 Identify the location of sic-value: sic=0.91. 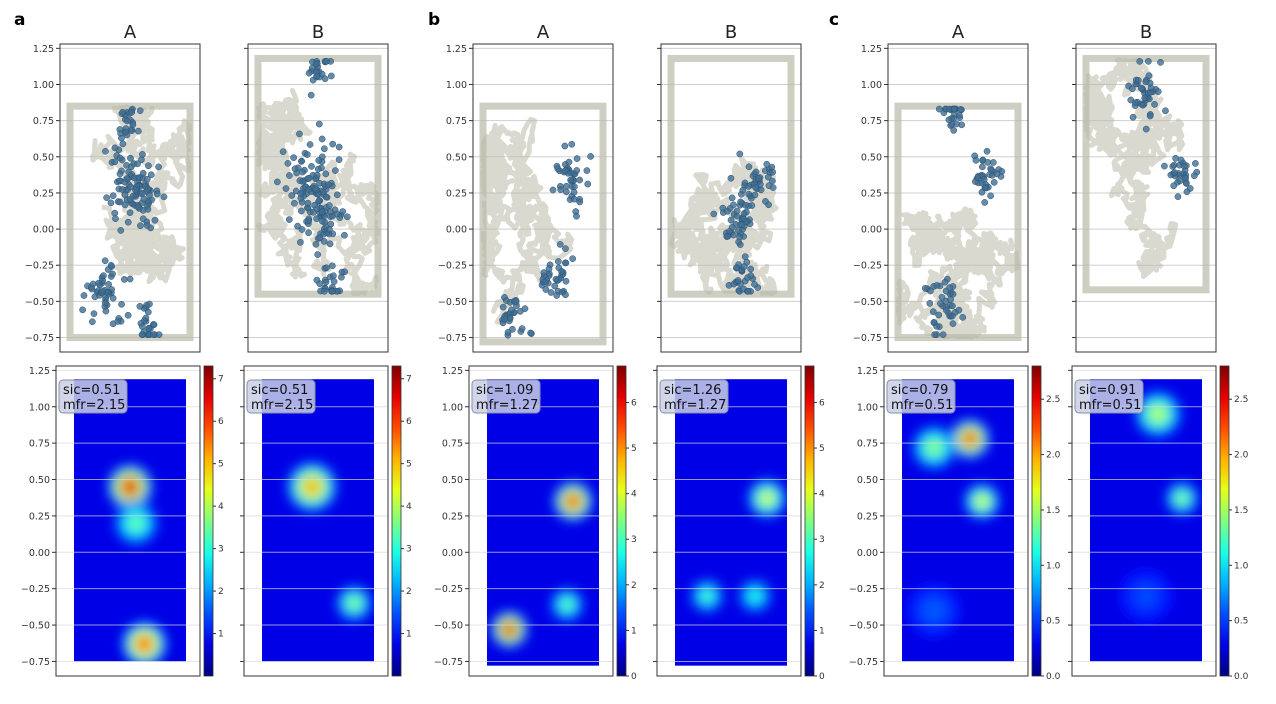
(1107, 390).